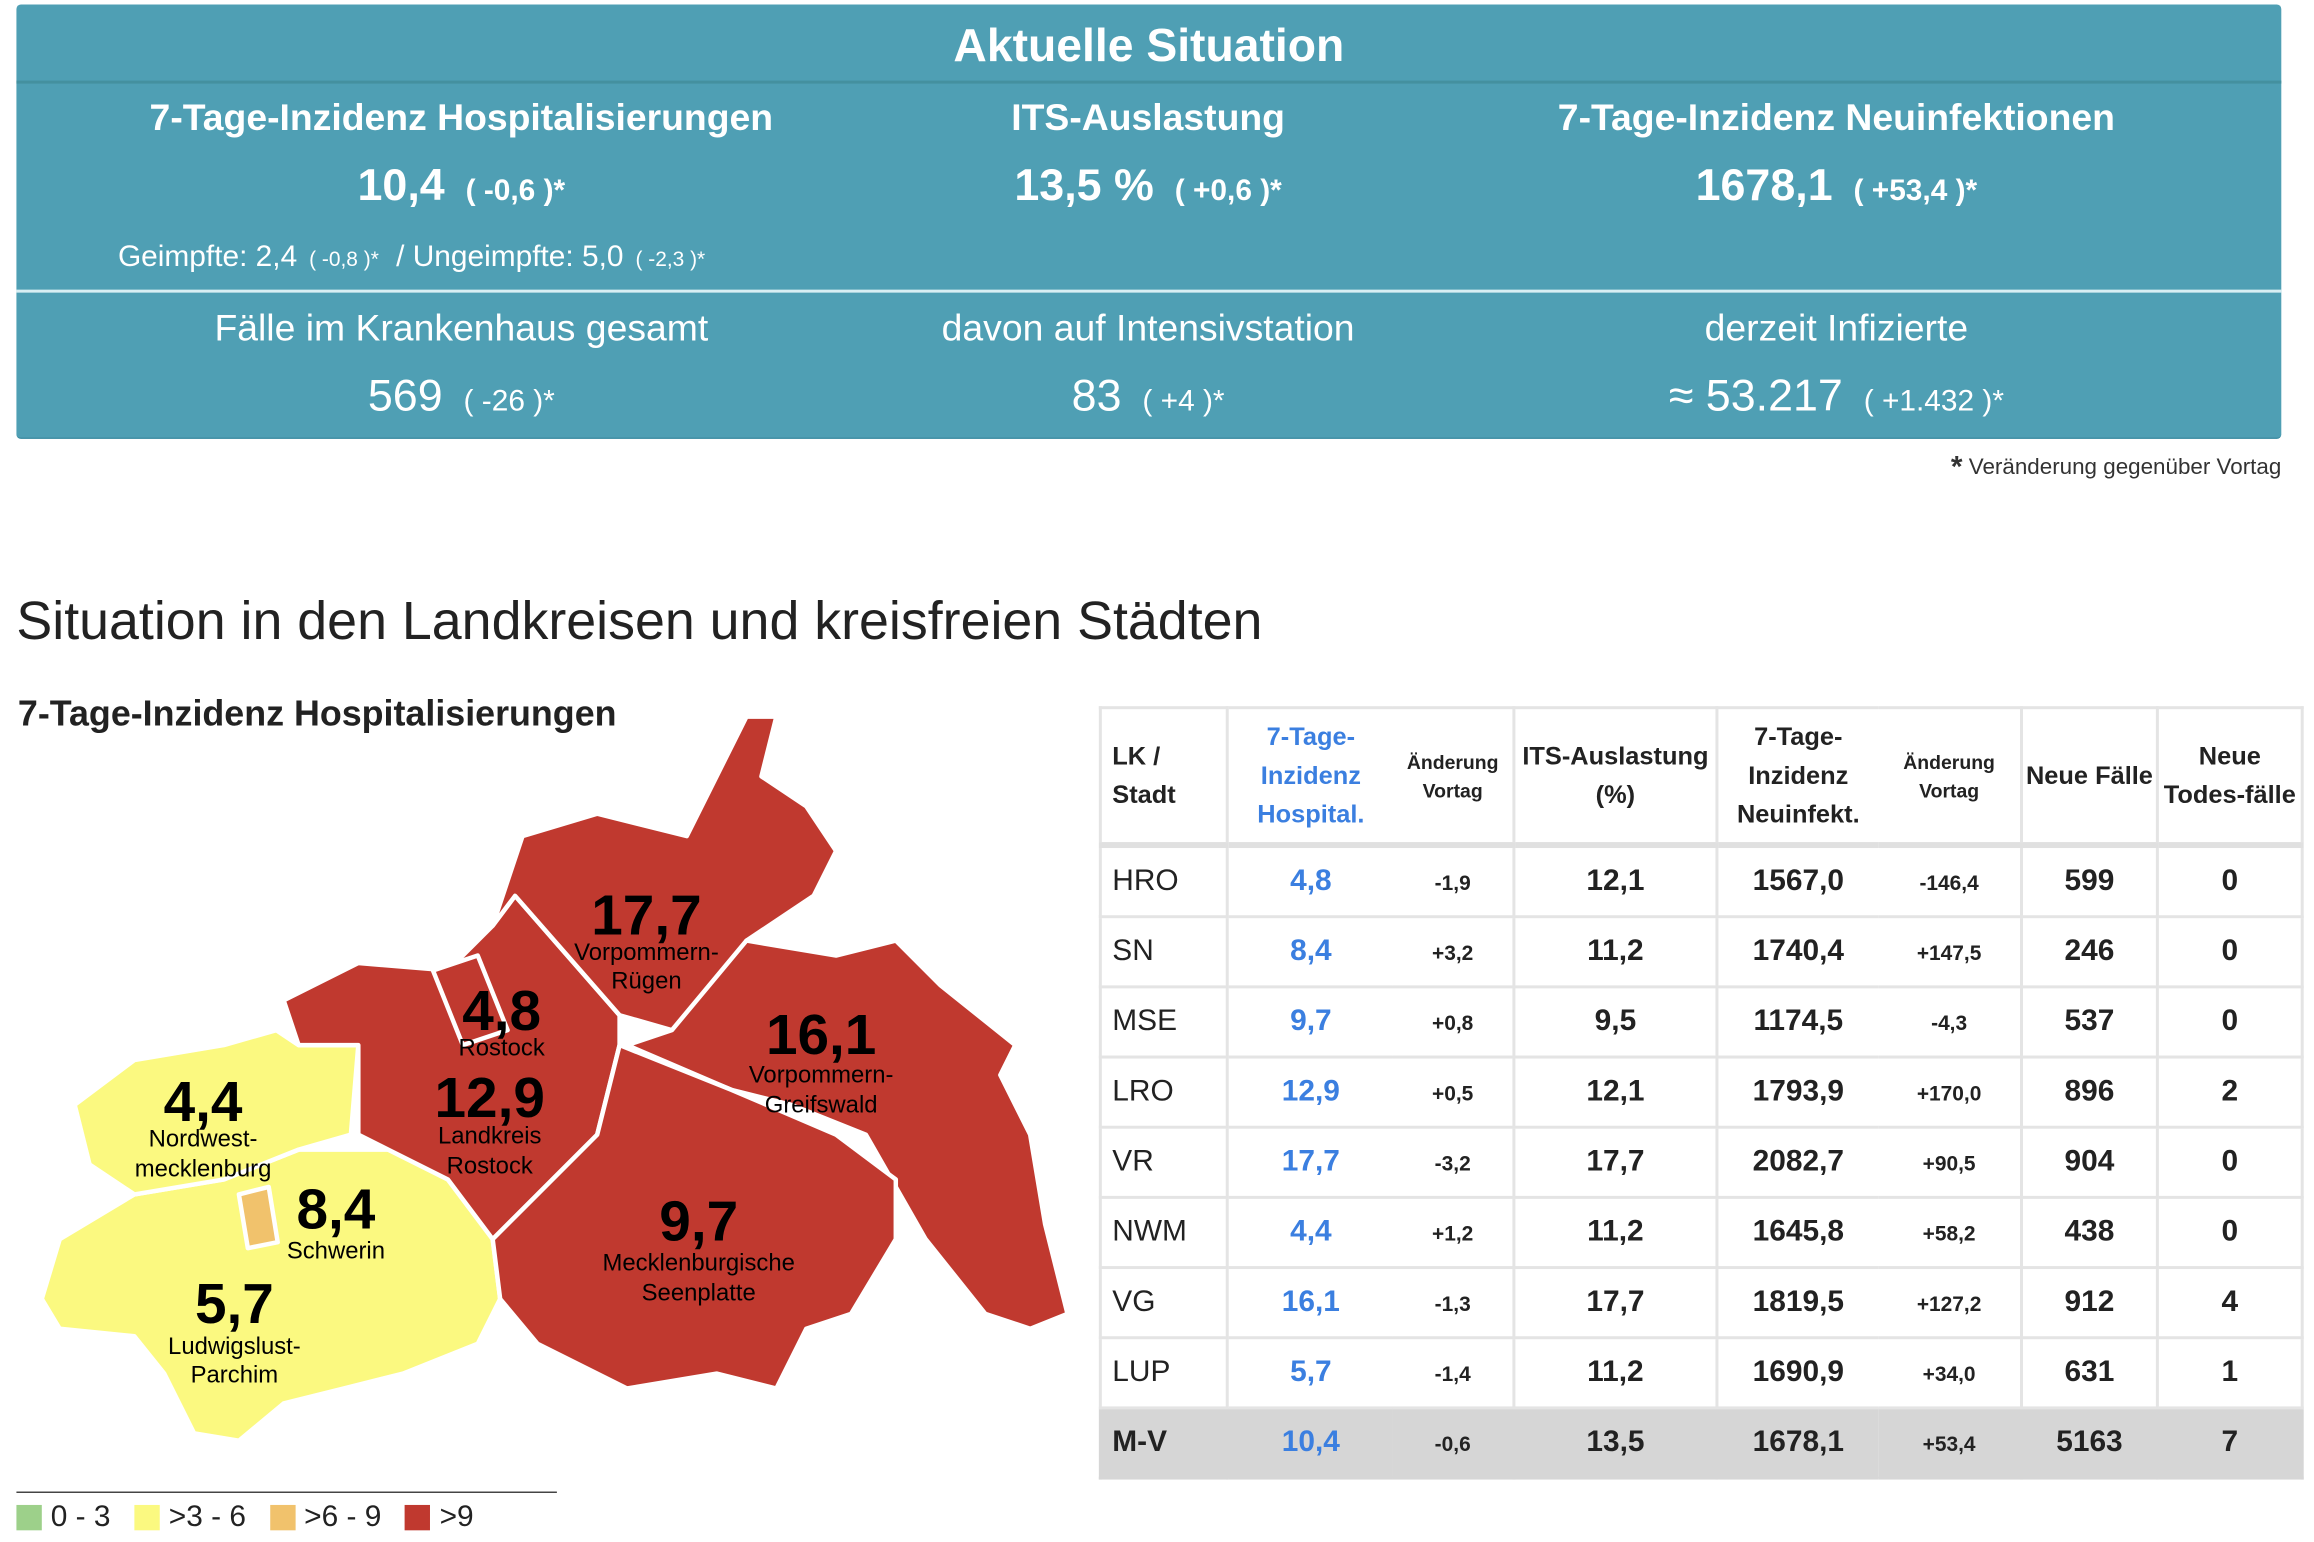 The height and width of the screenshot is (1542, 2314). Describe the element at coordinates (1309, 881) in the screenshot. I see `cell-hosp: 4,8` at that location.